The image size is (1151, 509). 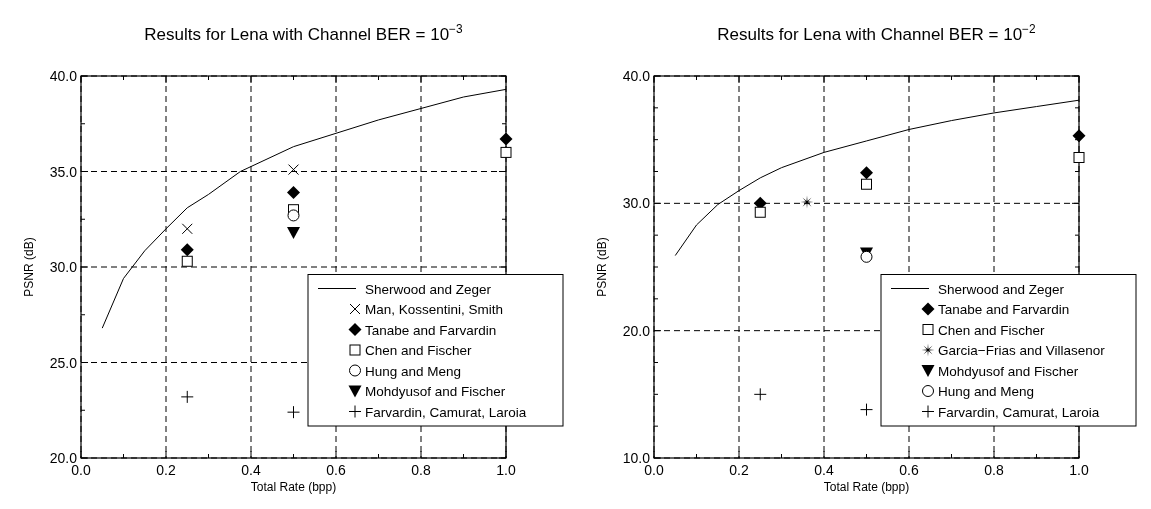 I want to click on chart-title: Results for Lena with Channel BER = 10$^{−3}$, so click(x=304, y=33).